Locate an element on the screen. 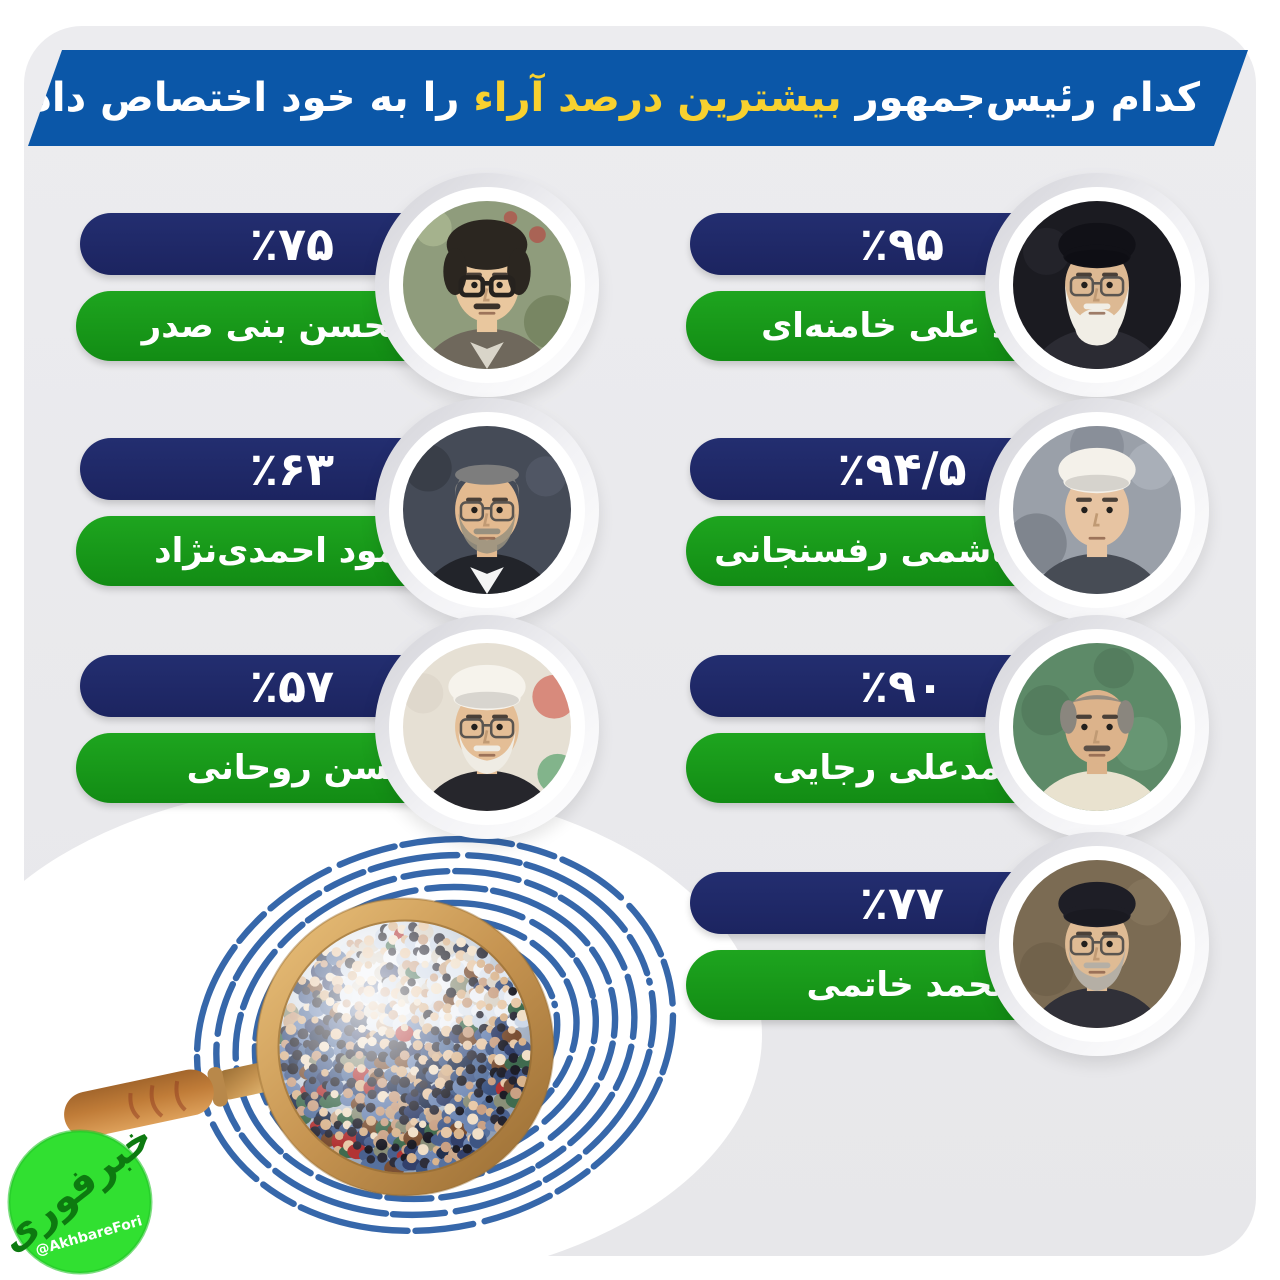  percent-value: ٪۷۵ is located at coordinates (292, 244).